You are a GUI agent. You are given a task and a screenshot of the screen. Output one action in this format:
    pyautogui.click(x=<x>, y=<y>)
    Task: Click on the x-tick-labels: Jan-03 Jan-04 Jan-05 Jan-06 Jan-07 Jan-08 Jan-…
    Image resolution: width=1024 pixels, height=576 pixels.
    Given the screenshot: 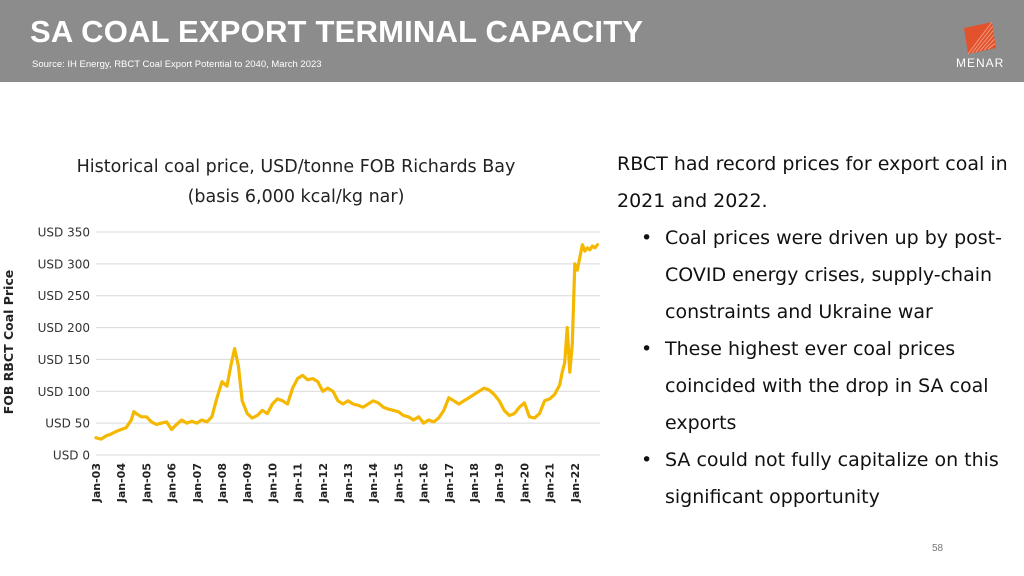 What is the action you would take?
    pyautogui.click(x=336, y=483)
    